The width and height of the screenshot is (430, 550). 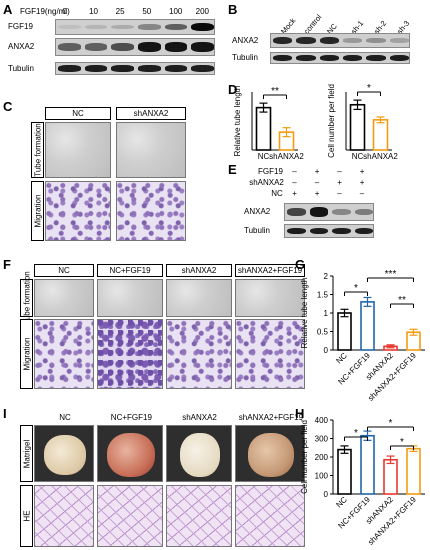 I want to click on panel-c-migration-nc-image, so click(x=78, y=211).